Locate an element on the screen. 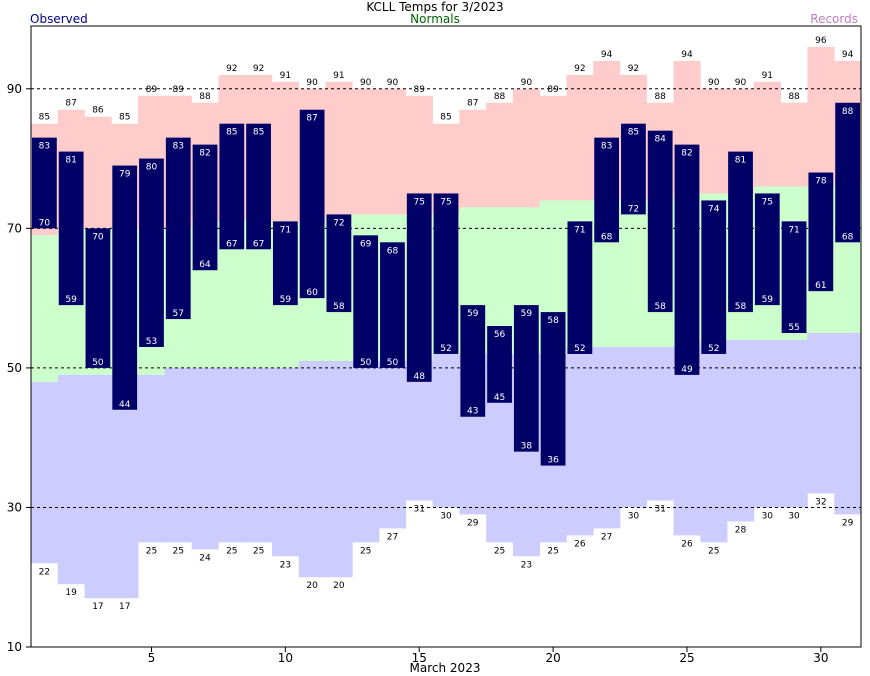 Image resolution: width=870 pixels, height=676 pixels. observed-low-label: 48 is located at coordinates (419, 377).